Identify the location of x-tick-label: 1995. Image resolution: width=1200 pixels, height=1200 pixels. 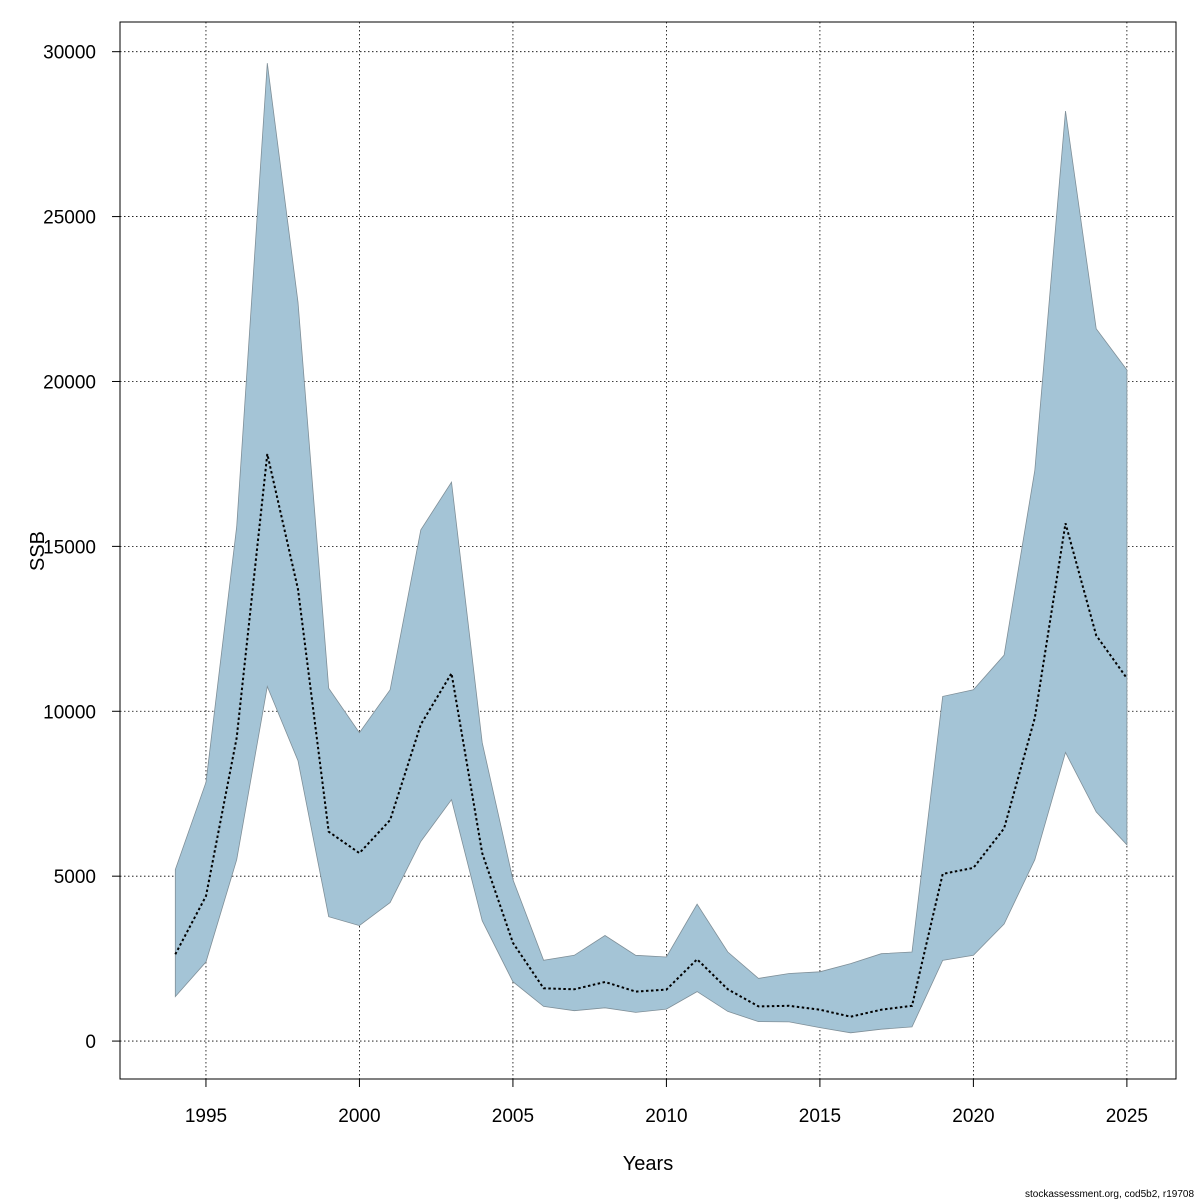
(206, 1116).